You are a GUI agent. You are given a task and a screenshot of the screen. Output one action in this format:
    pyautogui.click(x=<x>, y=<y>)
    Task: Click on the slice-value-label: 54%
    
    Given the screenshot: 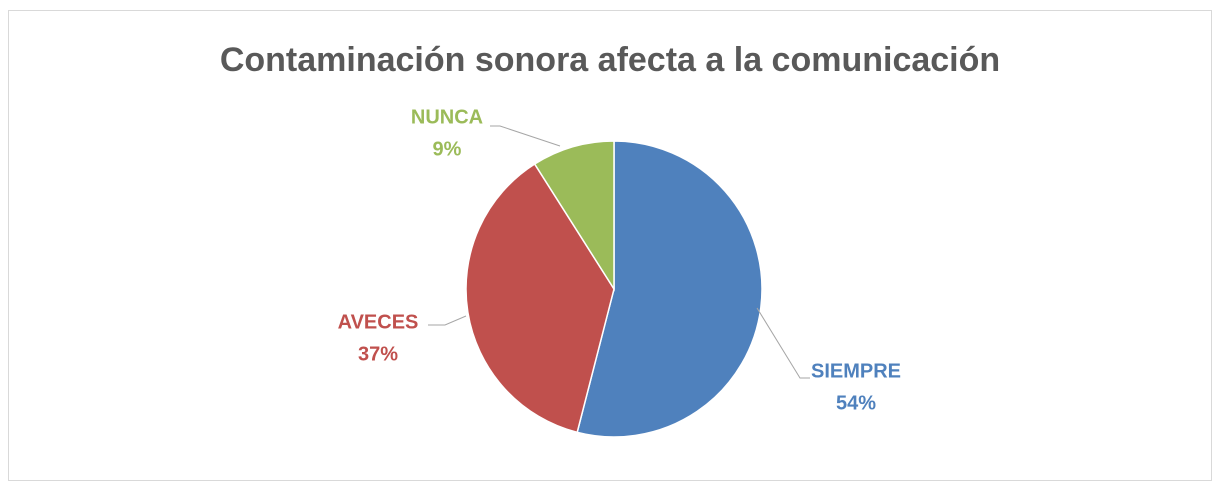 What is the action you would take?
    pyautogui.click(x=856, y=403)
    